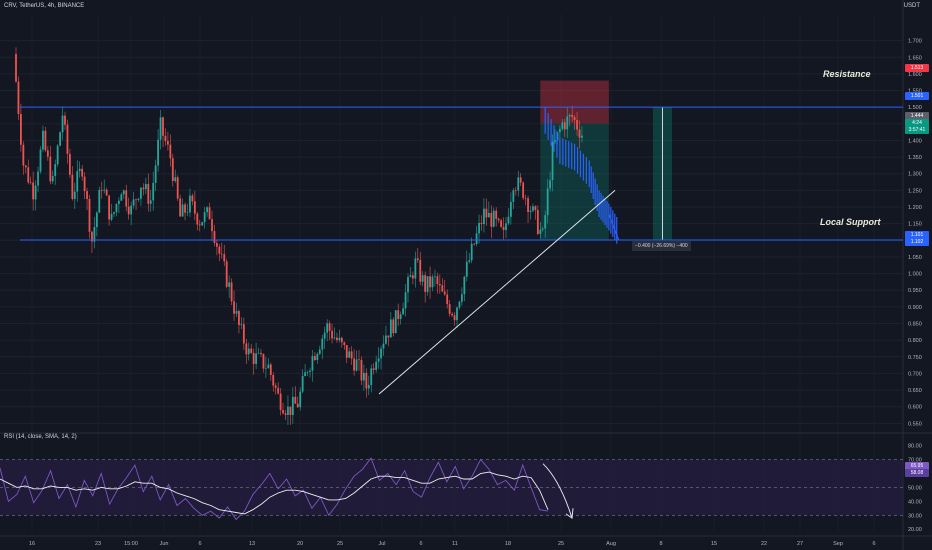 The height and width of the screenshot is (550, 932). I want to click on time-tick-label: 18, so click(508, 544).